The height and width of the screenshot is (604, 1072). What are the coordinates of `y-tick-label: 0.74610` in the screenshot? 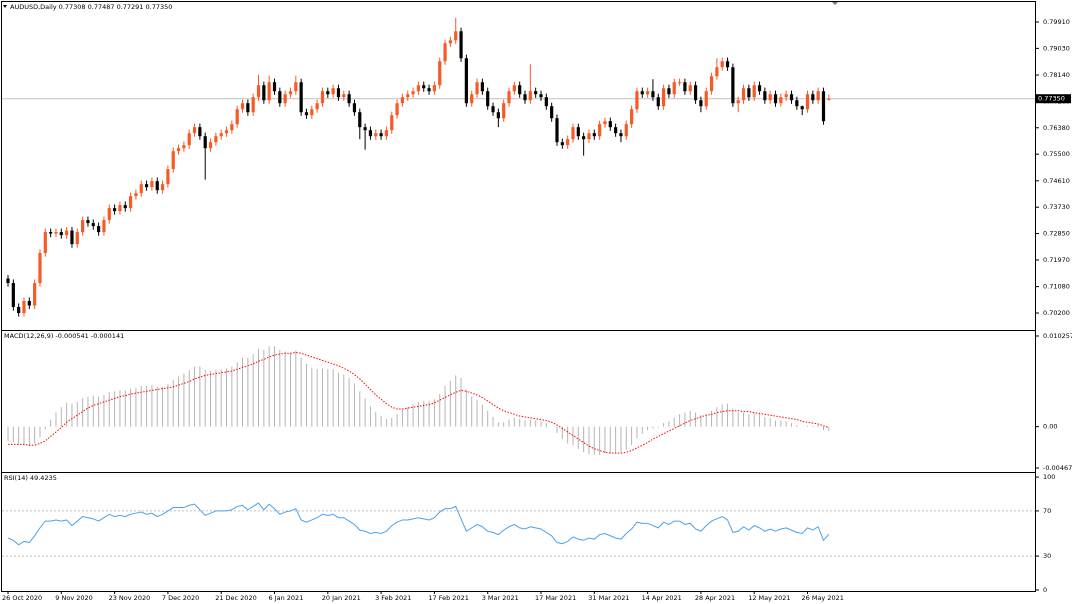 It's located at (1056, 181).